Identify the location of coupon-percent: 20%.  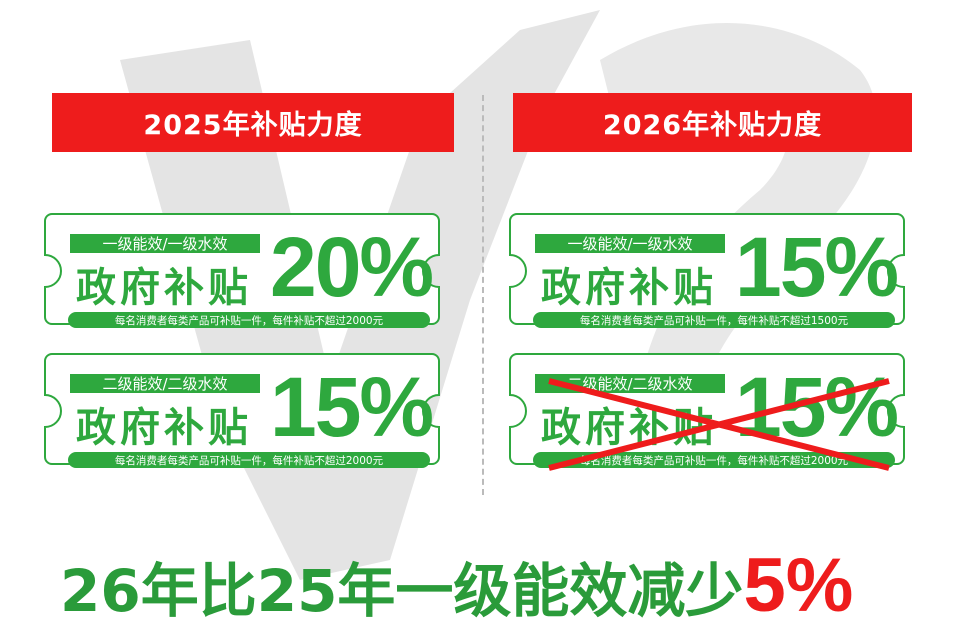
(352, 267).